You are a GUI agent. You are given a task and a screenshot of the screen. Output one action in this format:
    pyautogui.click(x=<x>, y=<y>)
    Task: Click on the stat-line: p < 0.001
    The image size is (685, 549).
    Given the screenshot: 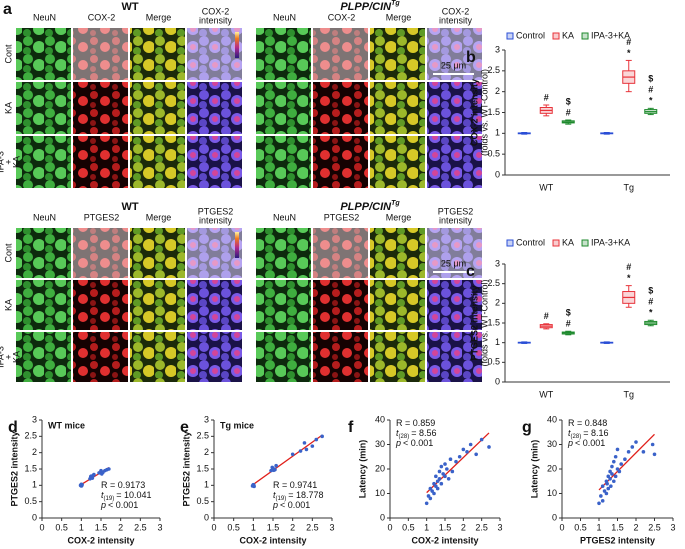 What is the action you would take?
    pyautogui.click(x=414, y=443)
    